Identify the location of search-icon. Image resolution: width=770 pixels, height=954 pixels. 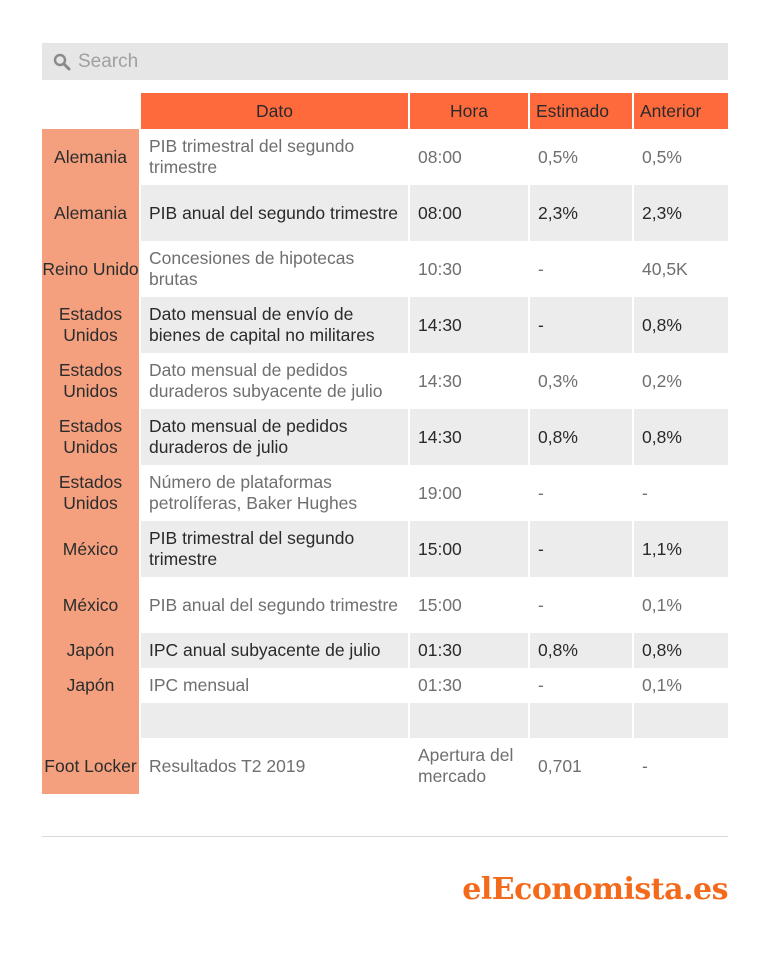
(62, 62).